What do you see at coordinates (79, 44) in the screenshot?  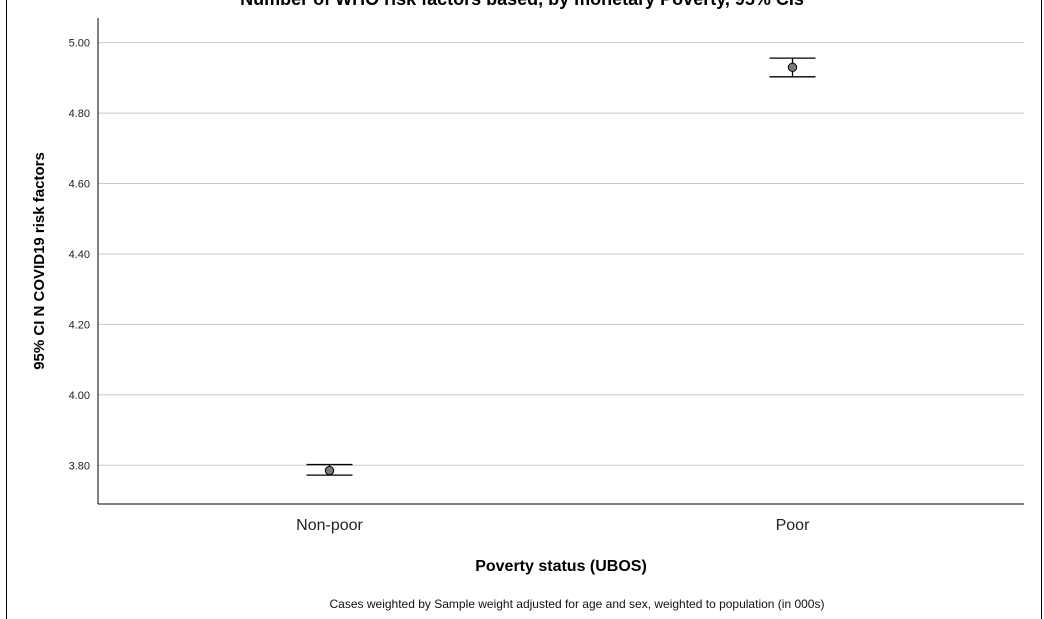 I see `y-tick-label: 5.00` at bounding box center [79, 44].